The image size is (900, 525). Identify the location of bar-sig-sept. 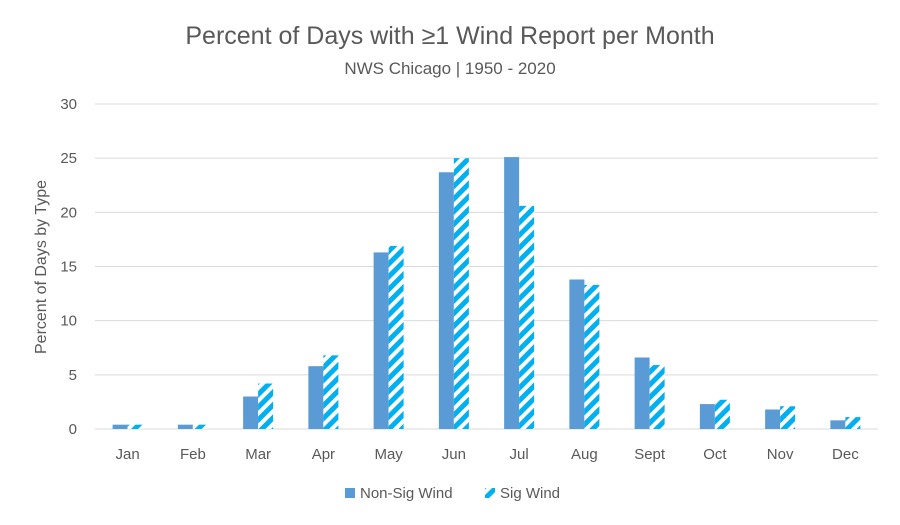
(657, 397).